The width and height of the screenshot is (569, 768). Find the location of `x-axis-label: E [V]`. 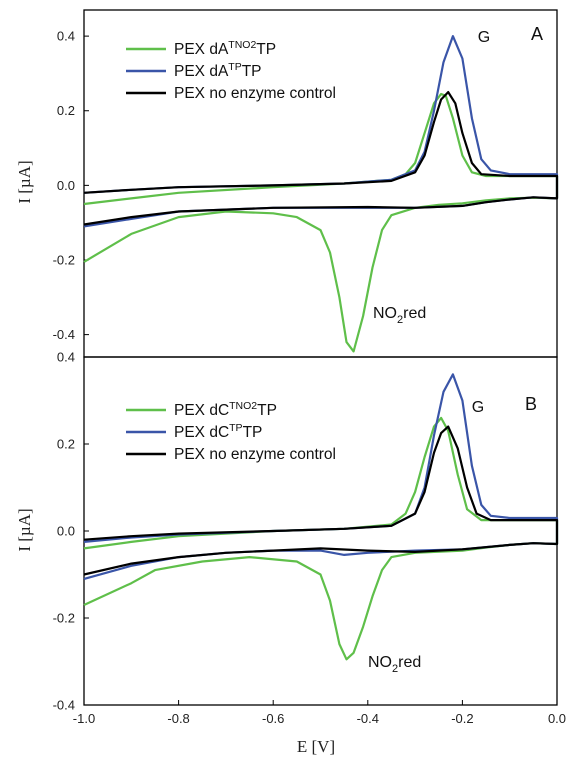

x-axis-label: E [V] is located at coordinates (316, 746).